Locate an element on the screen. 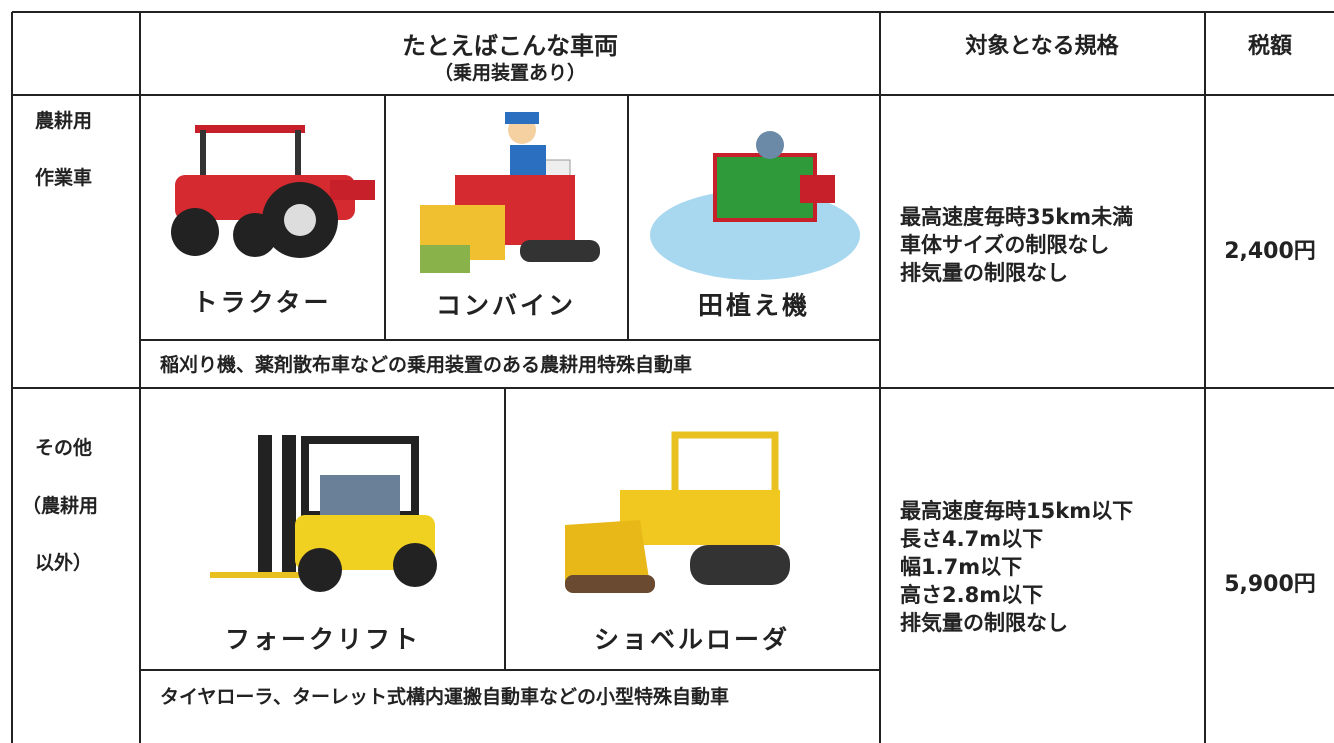 The width and height of the screenshot is (1334, 743). spec-line: 長さ4.7m以下 is located at coordinates (972, 539).